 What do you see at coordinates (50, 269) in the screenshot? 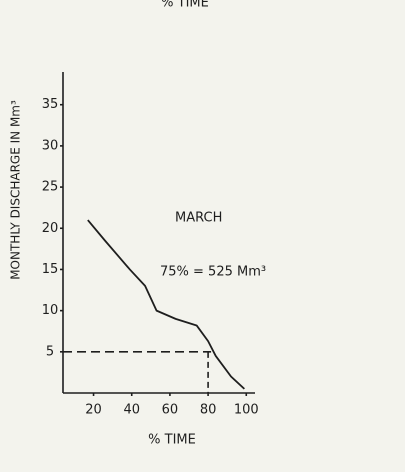
I see `y-tick-label: 15` at bounding box center [50, 269].